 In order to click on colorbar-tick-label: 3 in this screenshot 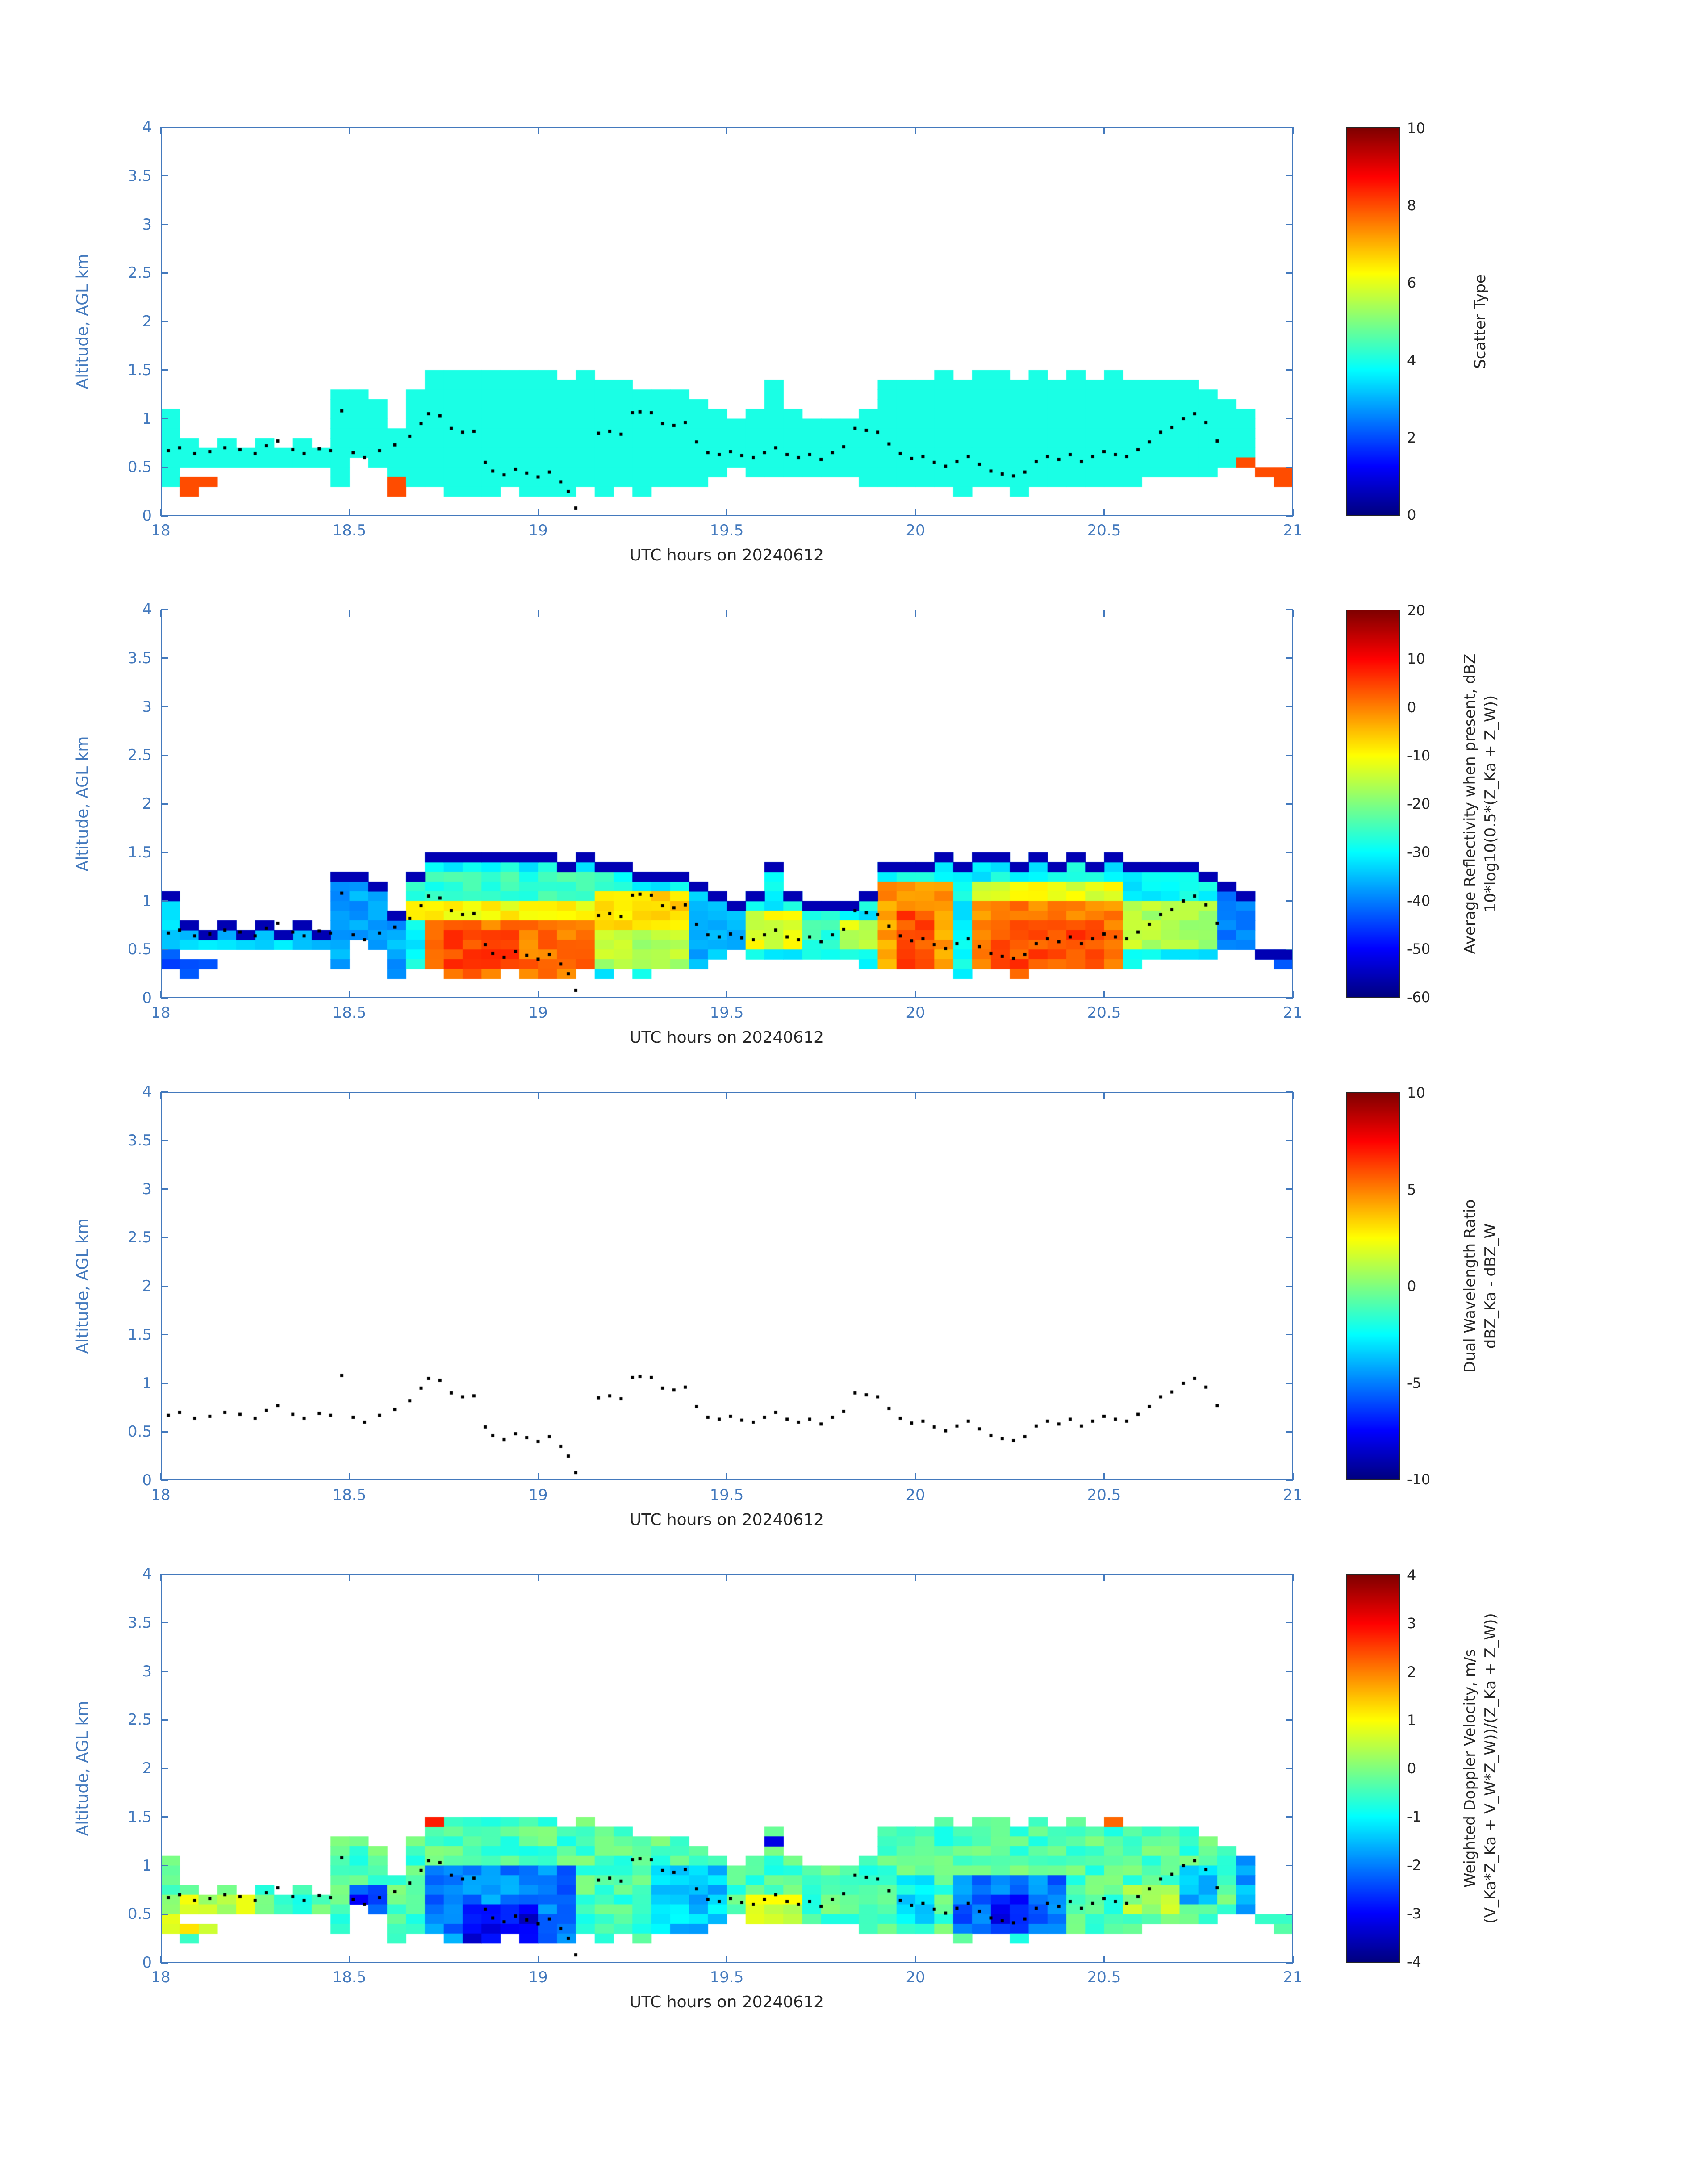, I will do `click(1411, 1623)`.